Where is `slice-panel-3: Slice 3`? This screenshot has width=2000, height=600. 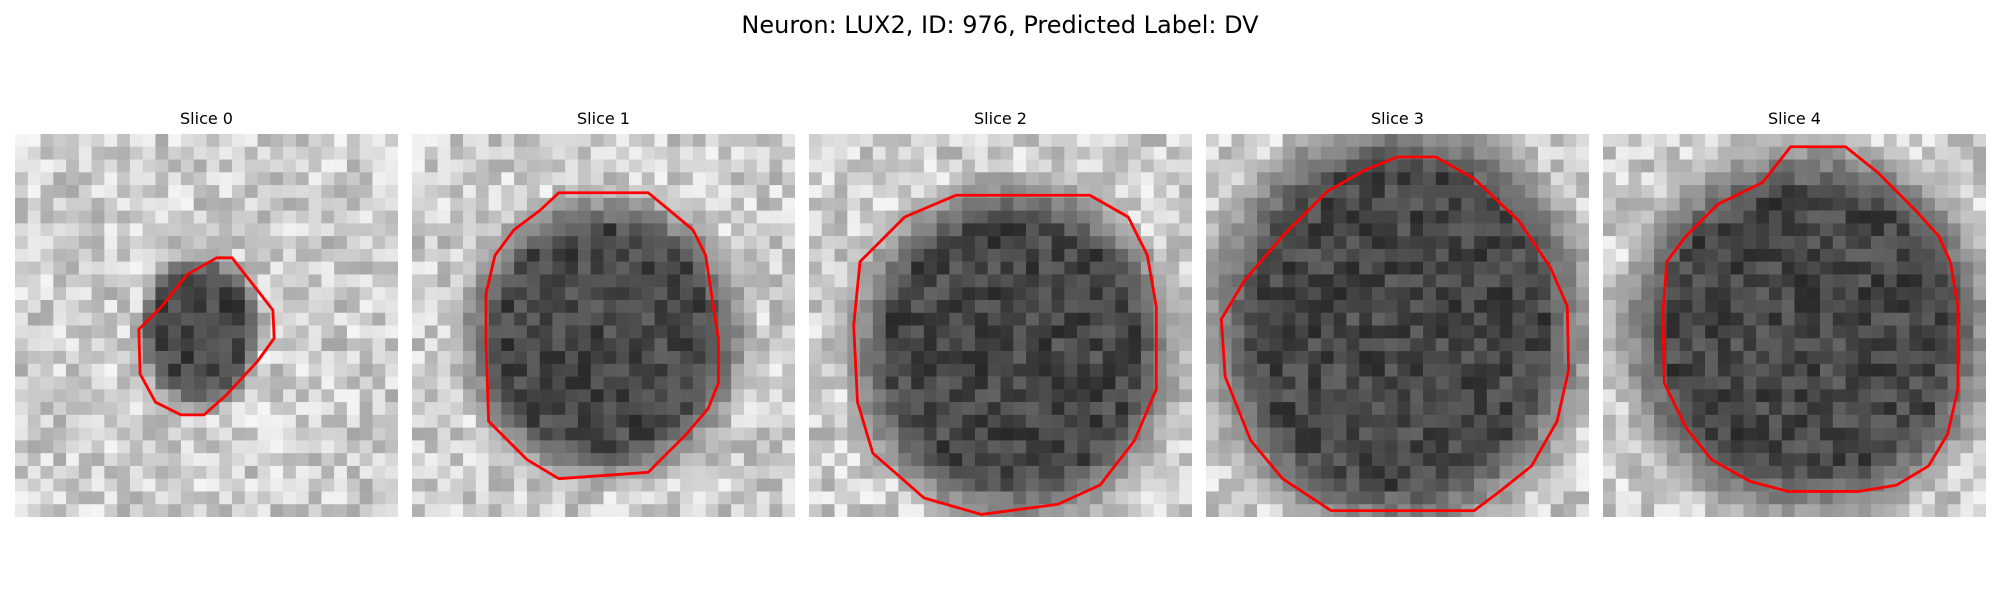 slice-panel-3: Slice 3 is located at coordinates (1397, 312).